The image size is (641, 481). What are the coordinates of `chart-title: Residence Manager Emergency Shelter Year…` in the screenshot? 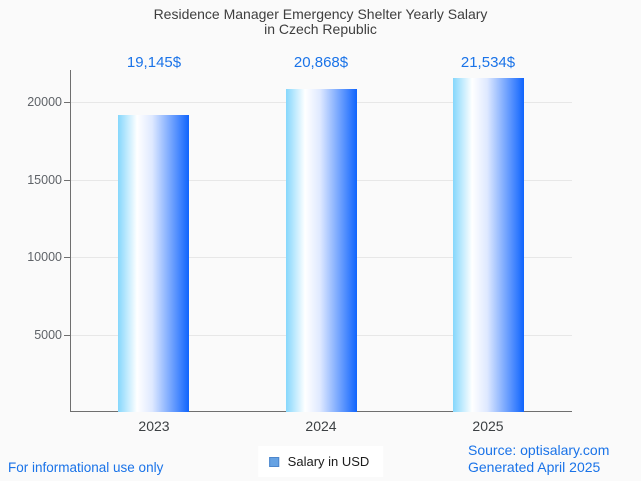 It's located at (320, 22).